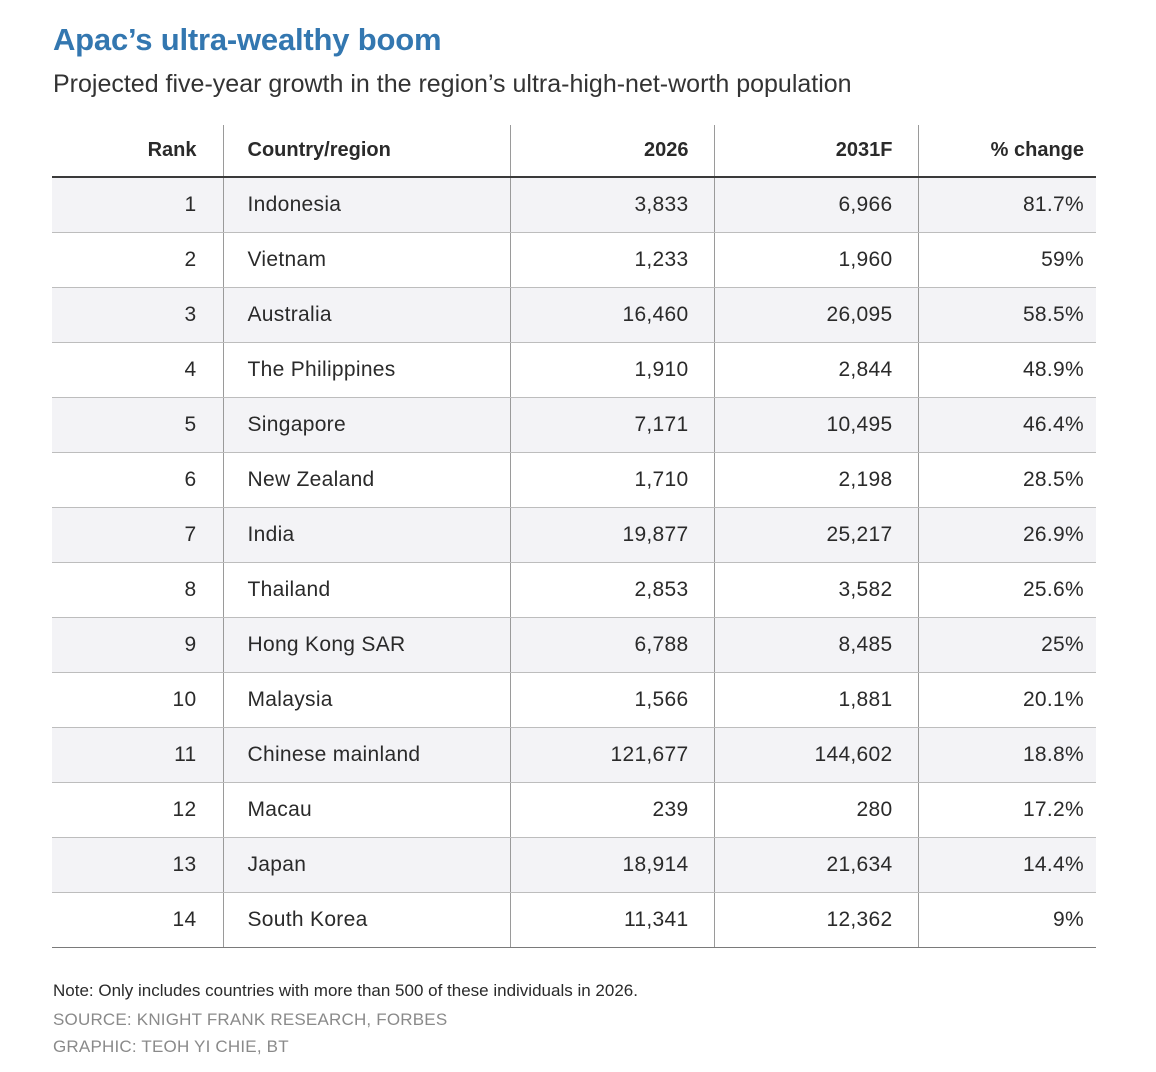 This screenshot has width=1156, height=1072. I want to click on cell-change: 58.5%, so click(1006, 315).